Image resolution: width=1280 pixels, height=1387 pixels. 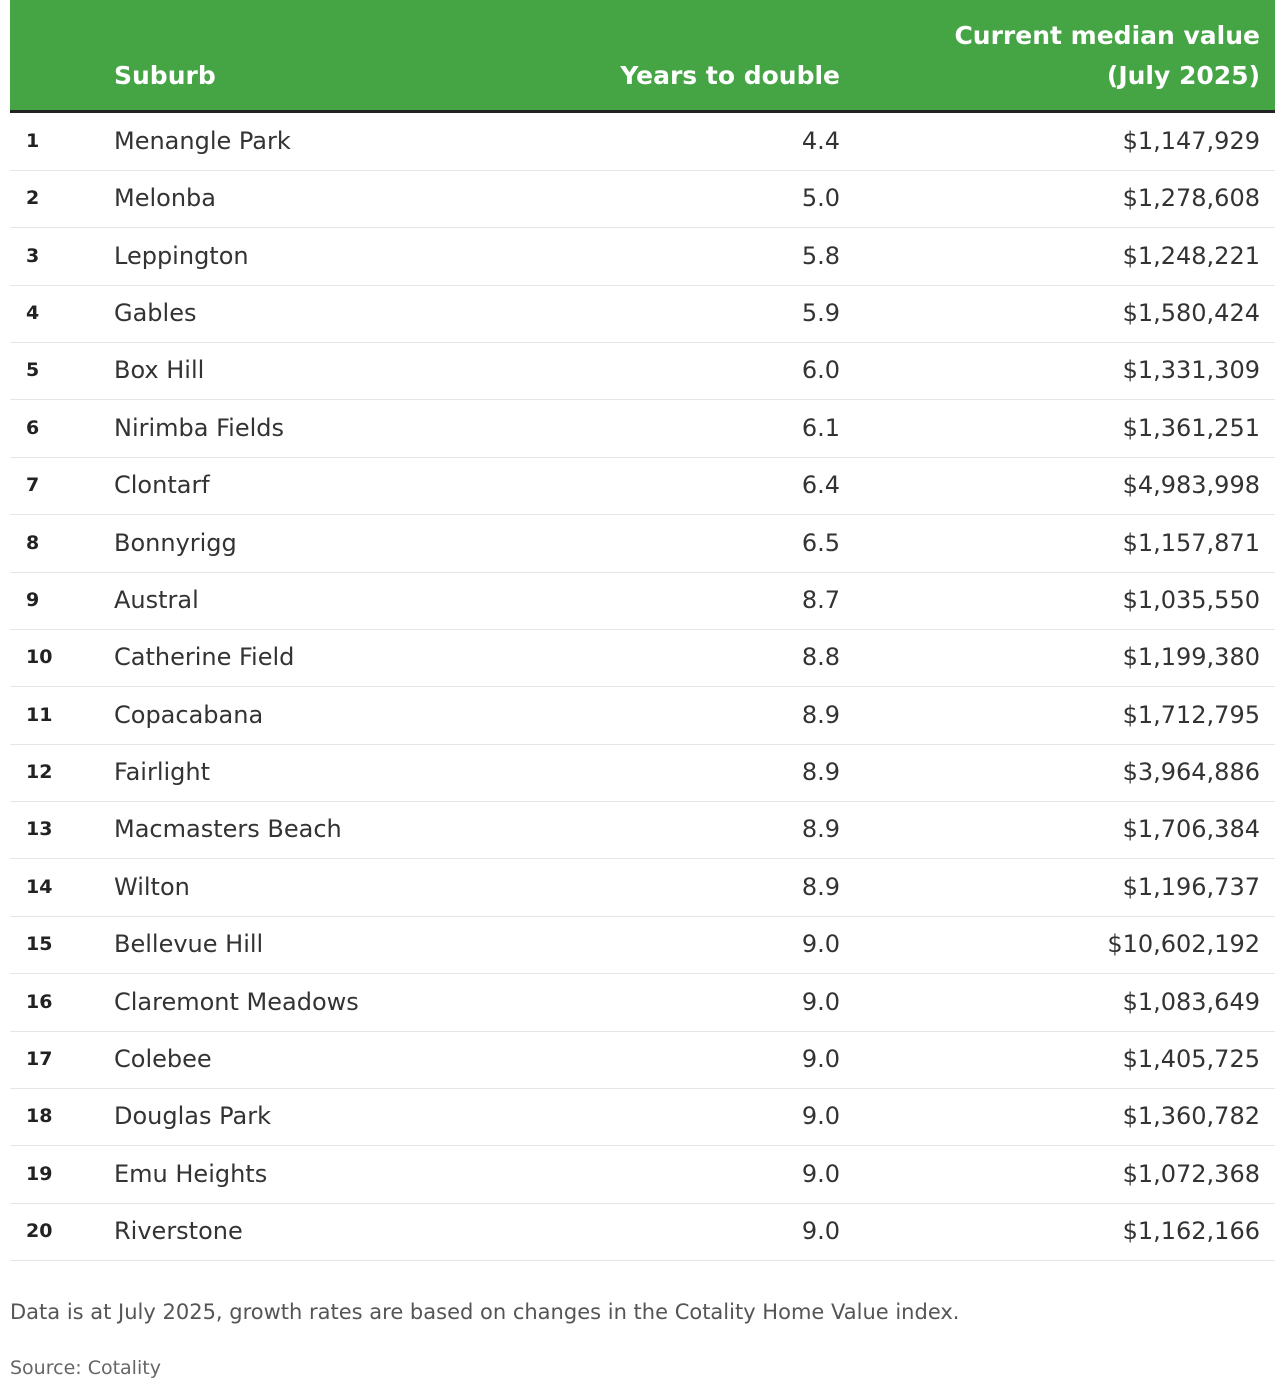 What do you see at coordinates (1191, 599) in the screenshot?
I see `table-cell: $1,035,550` at bounding box center [1191, 599].